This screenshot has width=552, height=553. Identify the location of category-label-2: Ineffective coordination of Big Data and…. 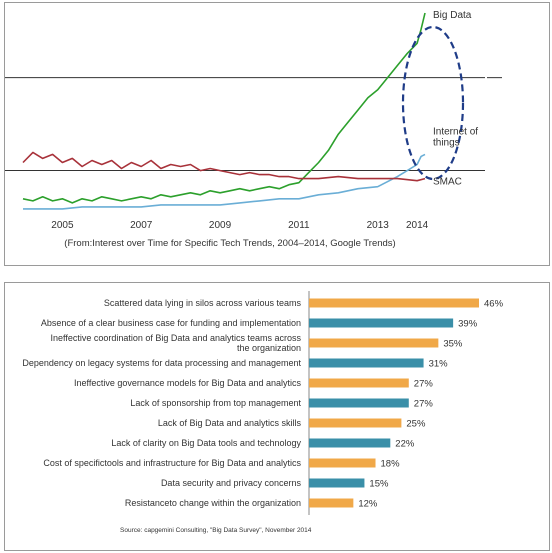
(176, 343).